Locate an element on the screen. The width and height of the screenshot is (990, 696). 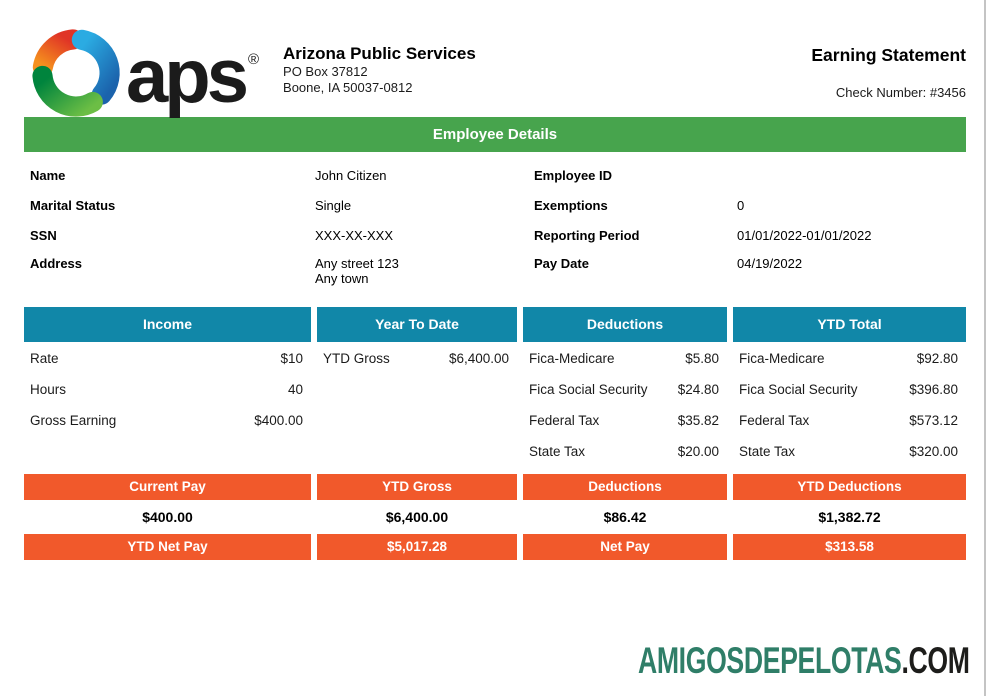
aps-wordmark: aps ® is located at coordinates (193, 76).